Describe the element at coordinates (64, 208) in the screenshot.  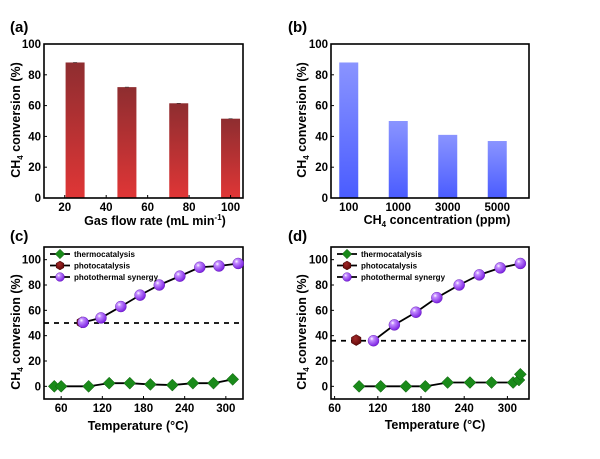
I see `x-tick-label-a: 20` at that location.